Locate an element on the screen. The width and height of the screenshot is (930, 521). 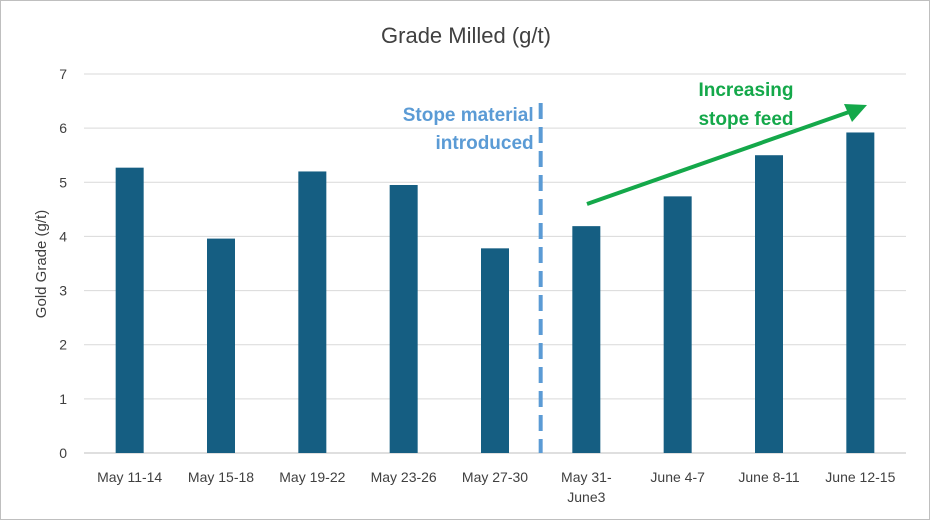
x-tick-label: June3 is located at coordinates (586, 497).